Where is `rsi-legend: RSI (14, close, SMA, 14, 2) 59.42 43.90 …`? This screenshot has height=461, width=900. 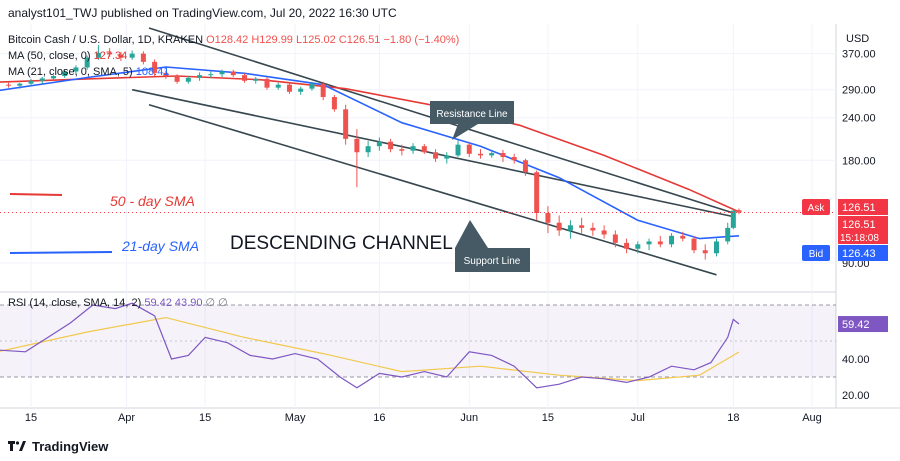
rsi-legend: RSI (14, close, SMA, 14, 2) 59.42 43.90 … is located at coordinates (118, 303).